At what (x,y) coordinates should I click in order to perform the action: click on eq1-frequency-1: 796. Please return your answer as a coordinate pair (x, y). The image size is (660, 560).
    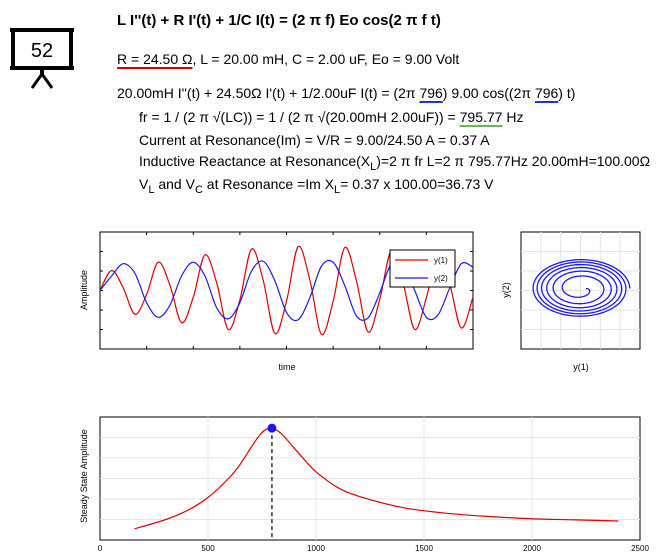
    Looking at the image, I should click on (431, 93).